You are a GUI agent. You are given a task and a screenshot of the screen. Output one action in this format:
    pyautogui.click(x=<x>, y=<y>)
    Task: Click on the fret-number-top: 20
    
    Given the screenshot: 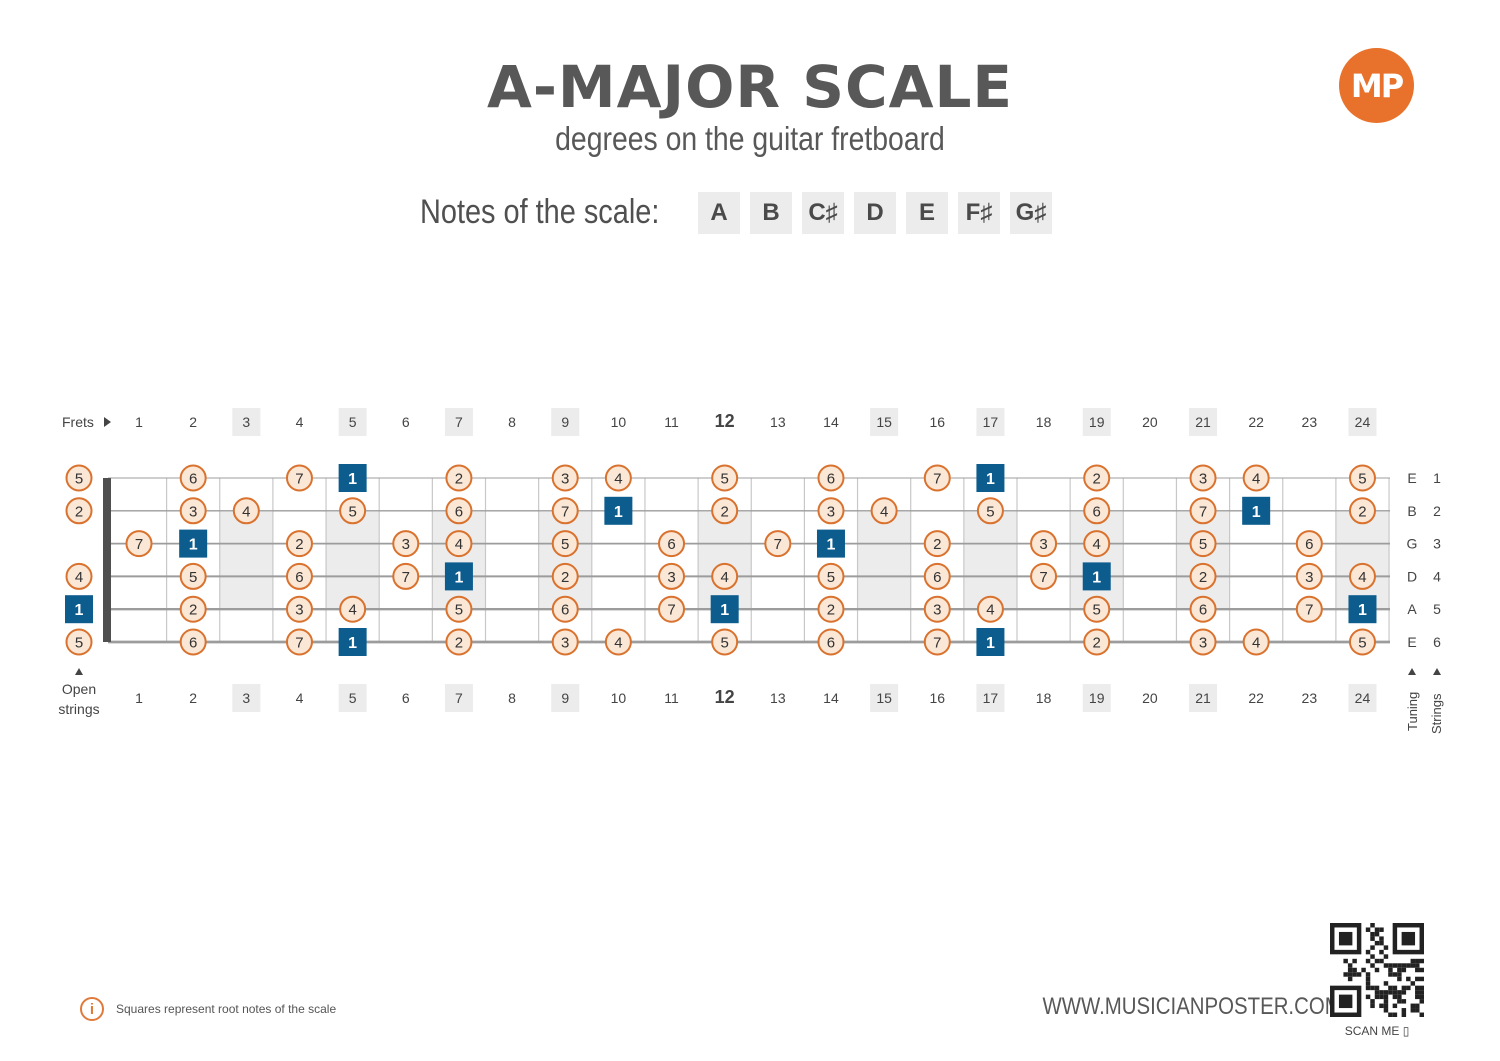 What is the action you would take?
    pyautogui.click(x=1150, y=422)
    